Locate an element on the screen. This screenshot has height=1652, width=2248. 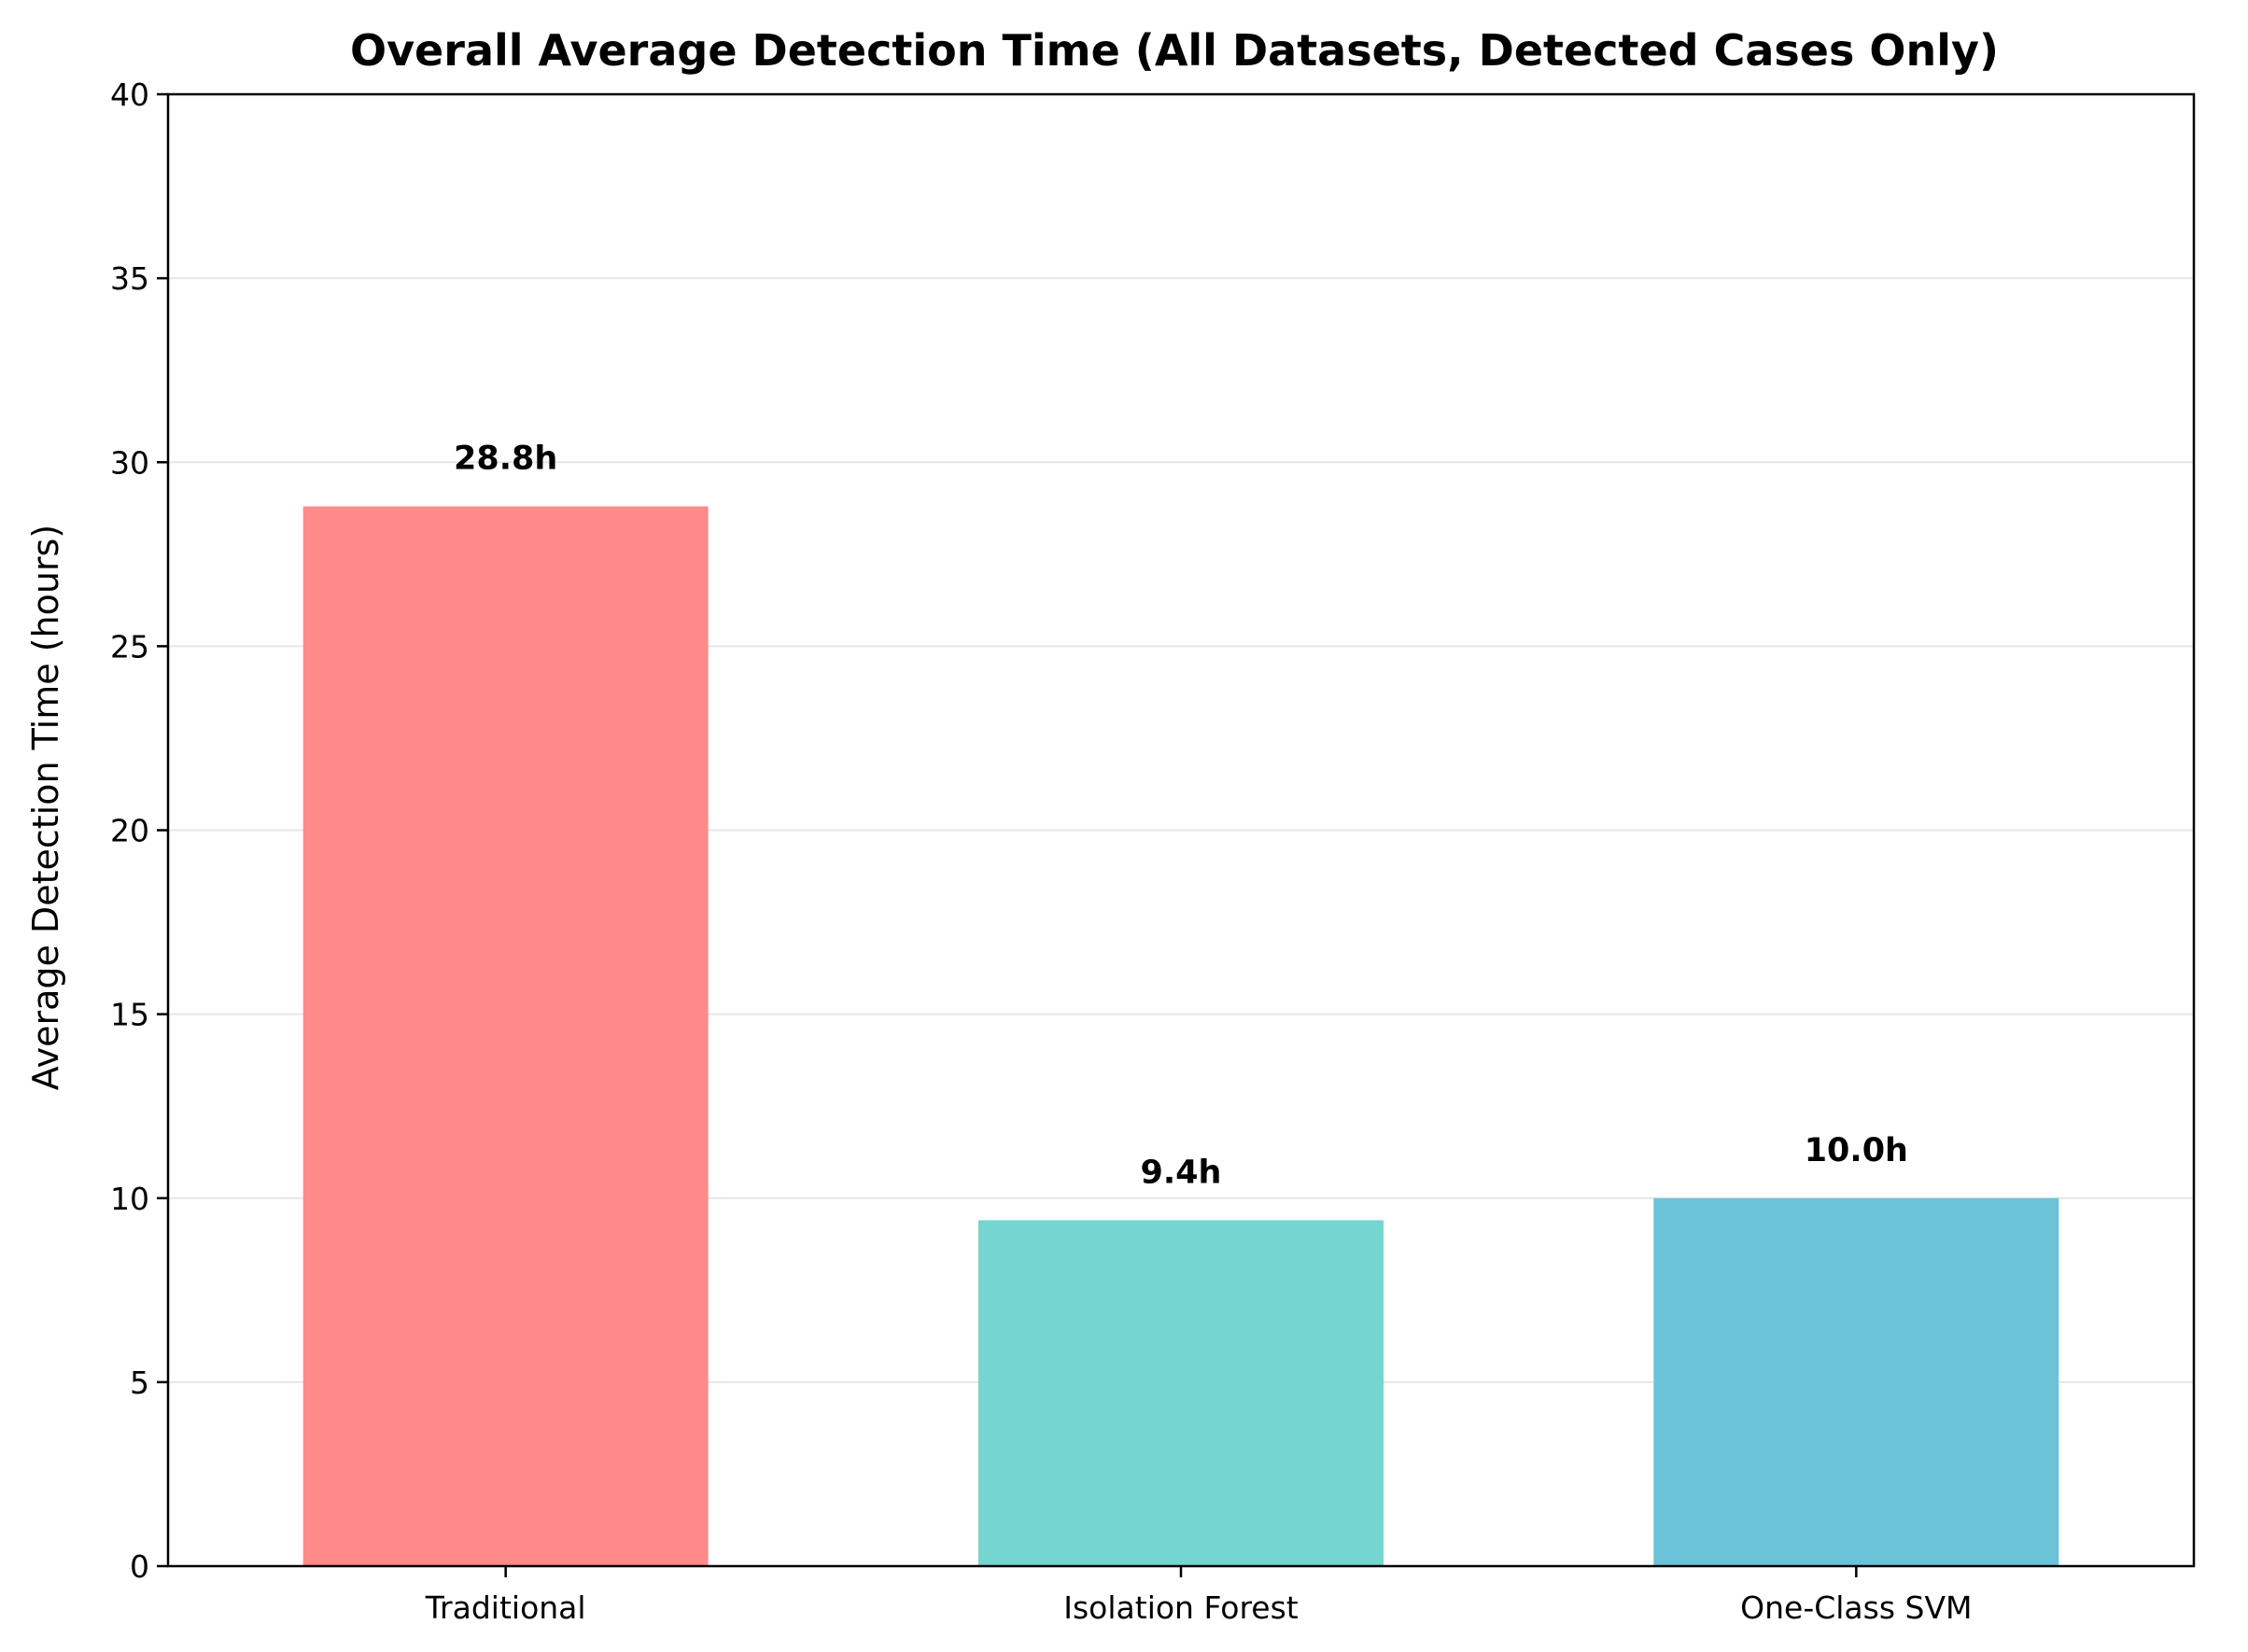
y-tick-label: 0 is located at coordinates (139, 1566).